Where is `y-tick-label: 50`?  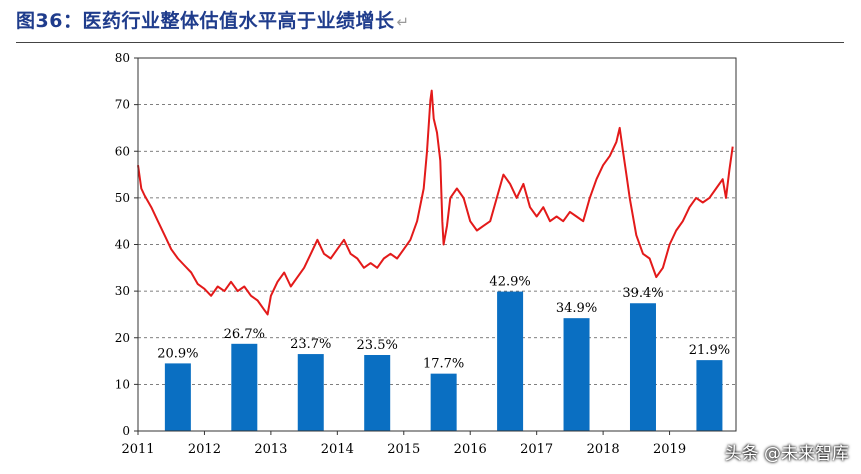
y-tick-label: 50 is located at coordinates (122, 198).